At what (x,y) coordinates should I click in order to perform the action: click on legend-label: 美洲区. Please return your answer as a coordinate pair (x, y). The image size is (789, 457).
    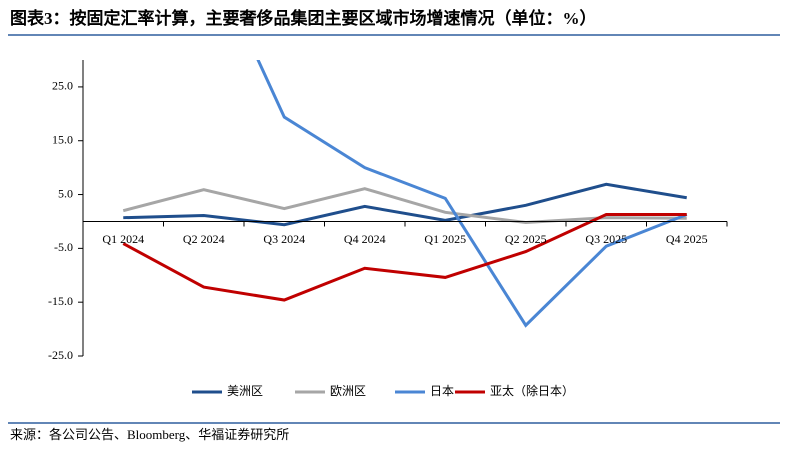
    Looking at the image, I should click on (245, 391).